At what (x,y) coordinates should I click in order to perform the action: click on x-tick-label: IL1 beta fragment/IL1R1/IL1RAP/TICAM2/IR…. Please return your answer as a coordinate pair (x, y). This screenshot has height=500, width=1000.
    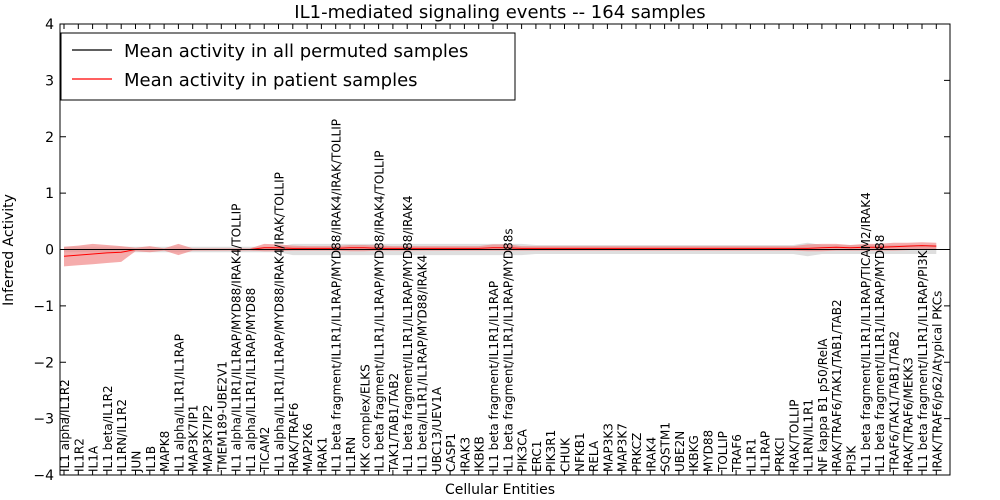
    Looking at the image, I should click on (866, 332).